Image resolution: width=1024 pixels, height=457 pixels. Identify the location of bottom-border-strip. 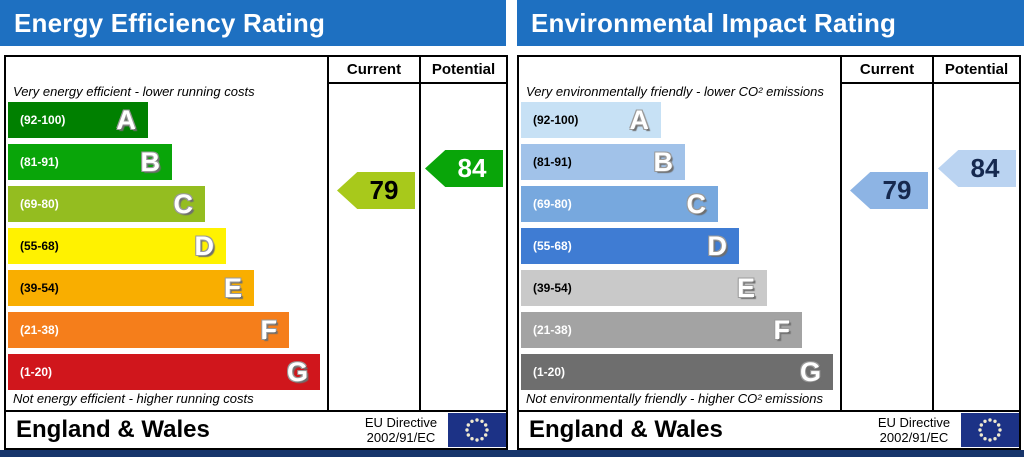
(512, 453).